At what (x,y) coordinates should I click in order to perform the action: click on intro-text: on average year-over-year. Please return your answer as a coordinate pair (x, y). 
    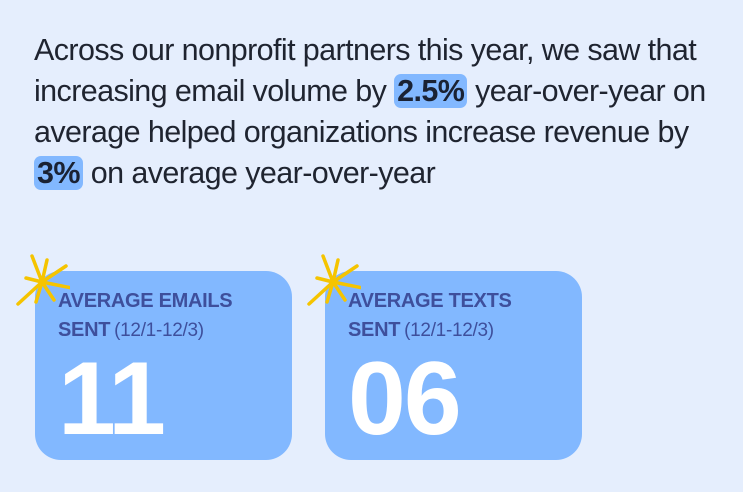
    Looking at the image, I should click on (259, 173).